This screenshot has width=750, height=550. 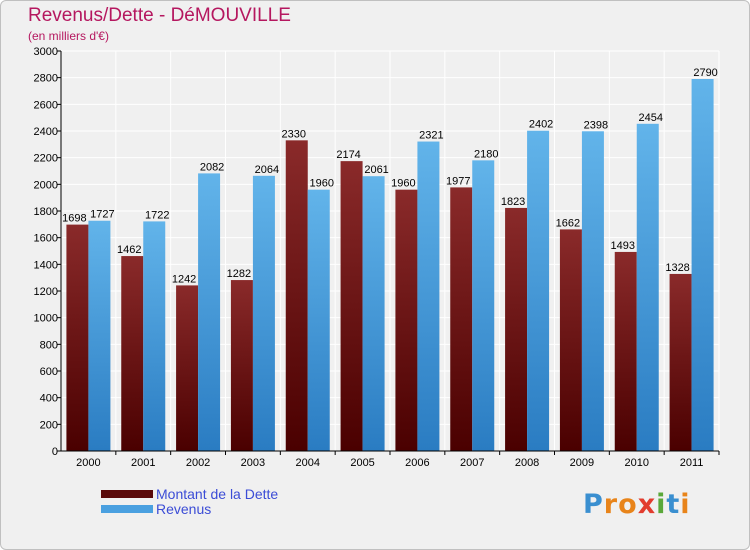 What do you see at coordinates (623, 246) in the screenshot?
I see `data-label: 1493` at bounding box center [623, 246].